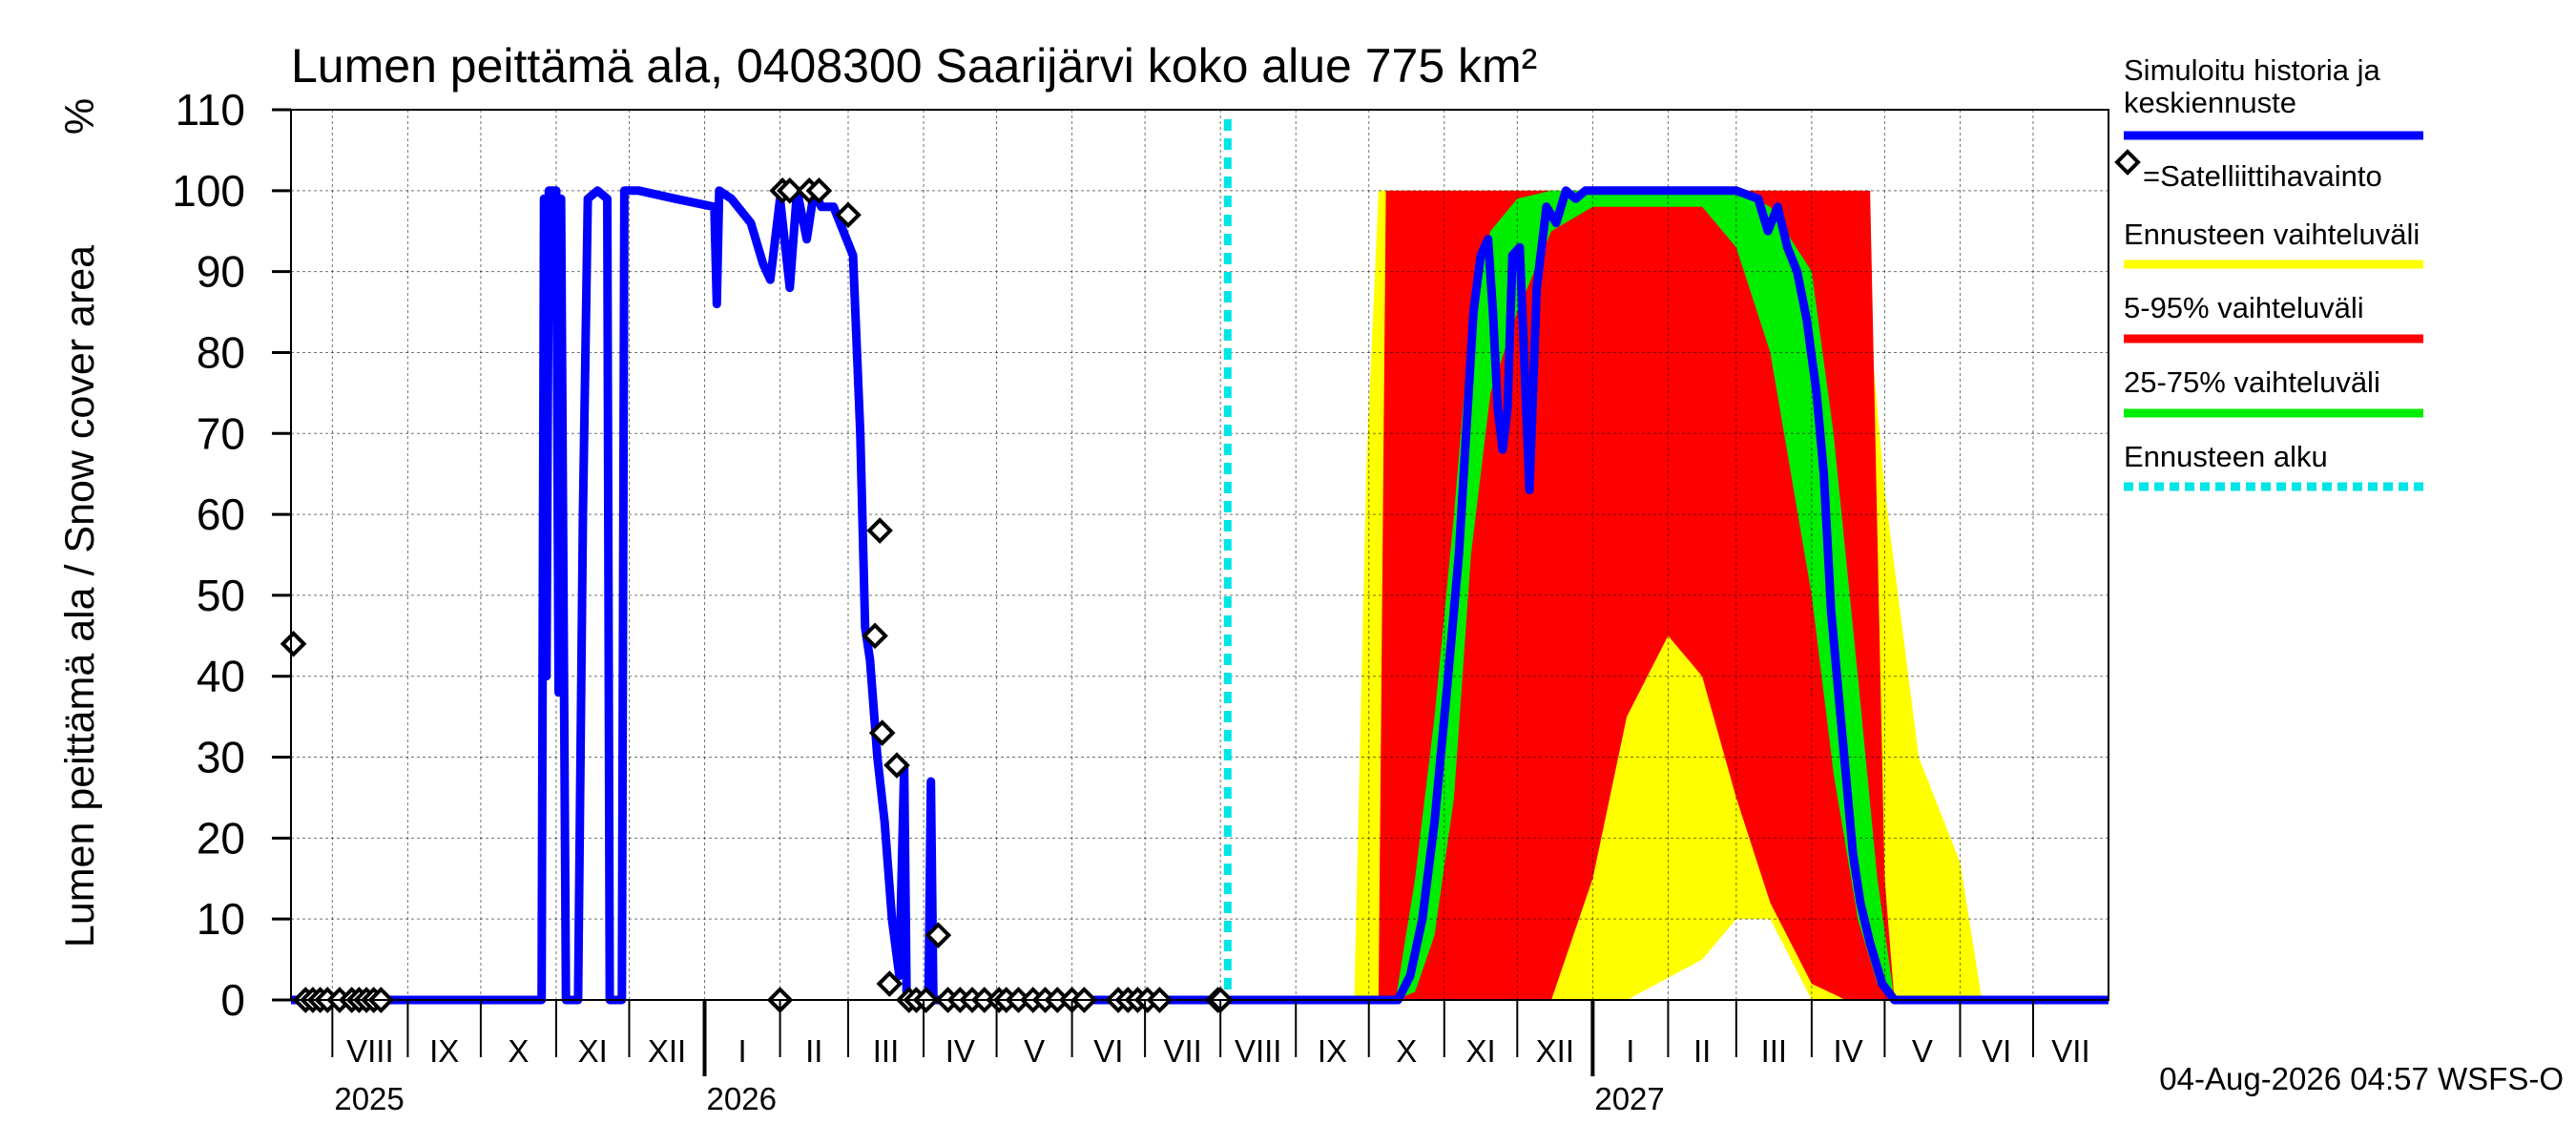 The width and height of the screenshot is (2576, 1145). Describe the element at coordinates (2252, 86) in the screenshot. I see `legend-label: Simuloitu historia ja keskiennuste` at that location.